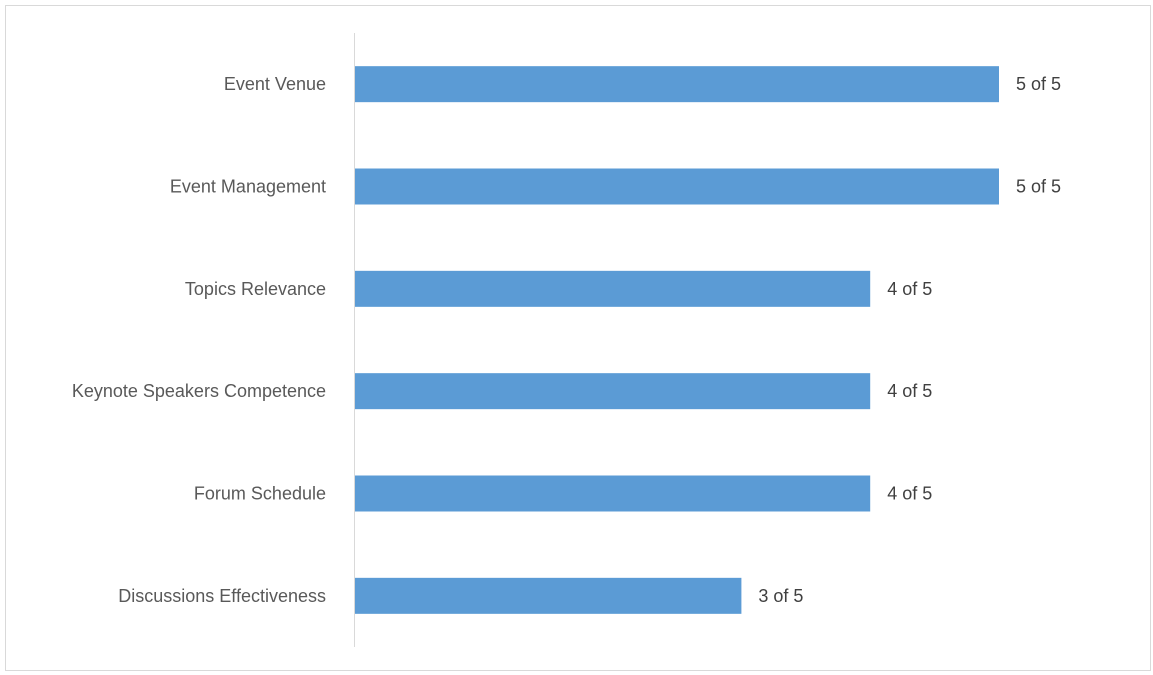  Describe the element at coordinates (780, 596) in the screenshot. I see `data-label: 3 of 5` at that location.